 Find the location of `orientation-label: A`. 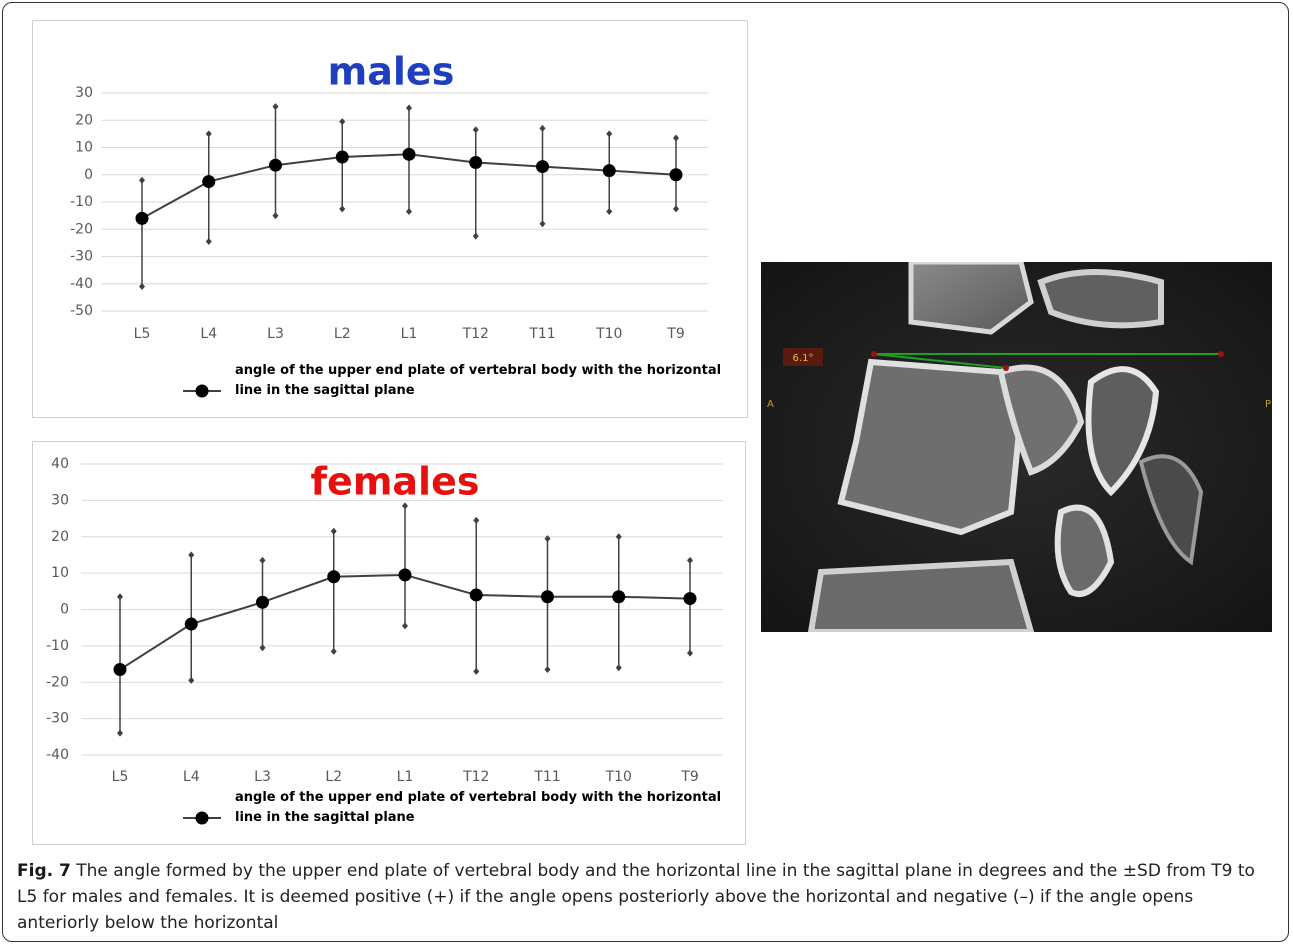

orientation-label: A is located at coordinates (770, 404).